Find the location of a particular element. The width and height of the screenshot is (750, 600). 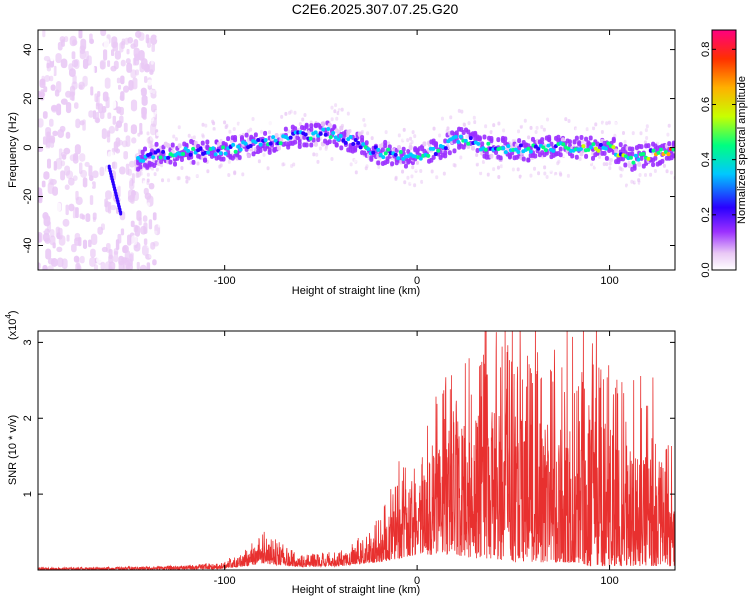

snr-scale-exponent: 4 is located at coordinates (8, 316).